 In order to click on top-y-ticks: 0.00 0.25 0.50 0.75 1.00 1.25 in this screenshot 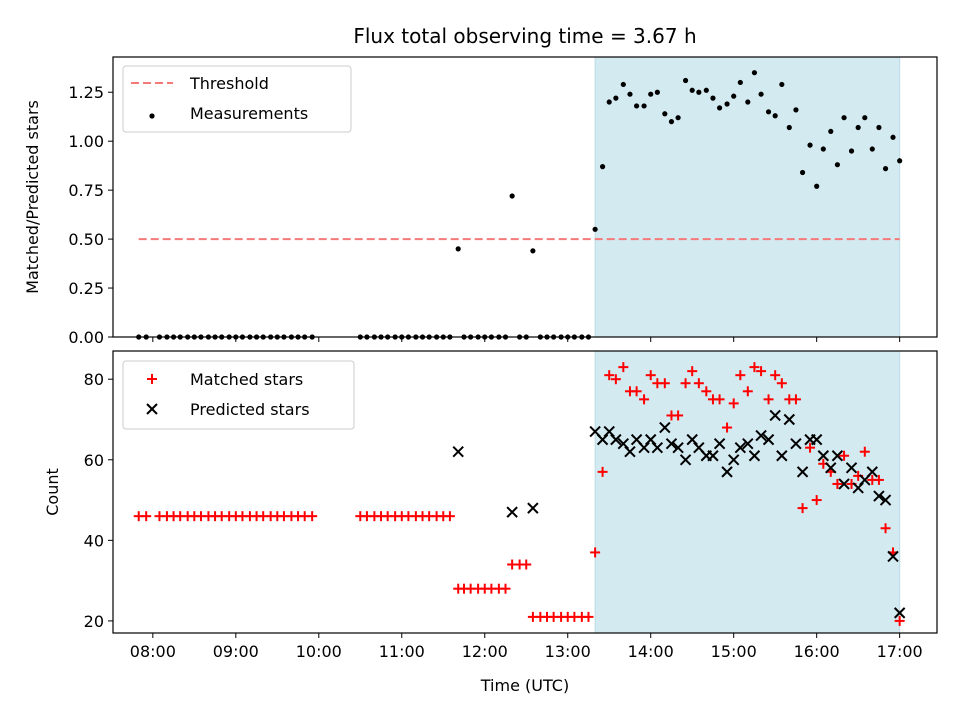, I will do `click(90, 215)`.